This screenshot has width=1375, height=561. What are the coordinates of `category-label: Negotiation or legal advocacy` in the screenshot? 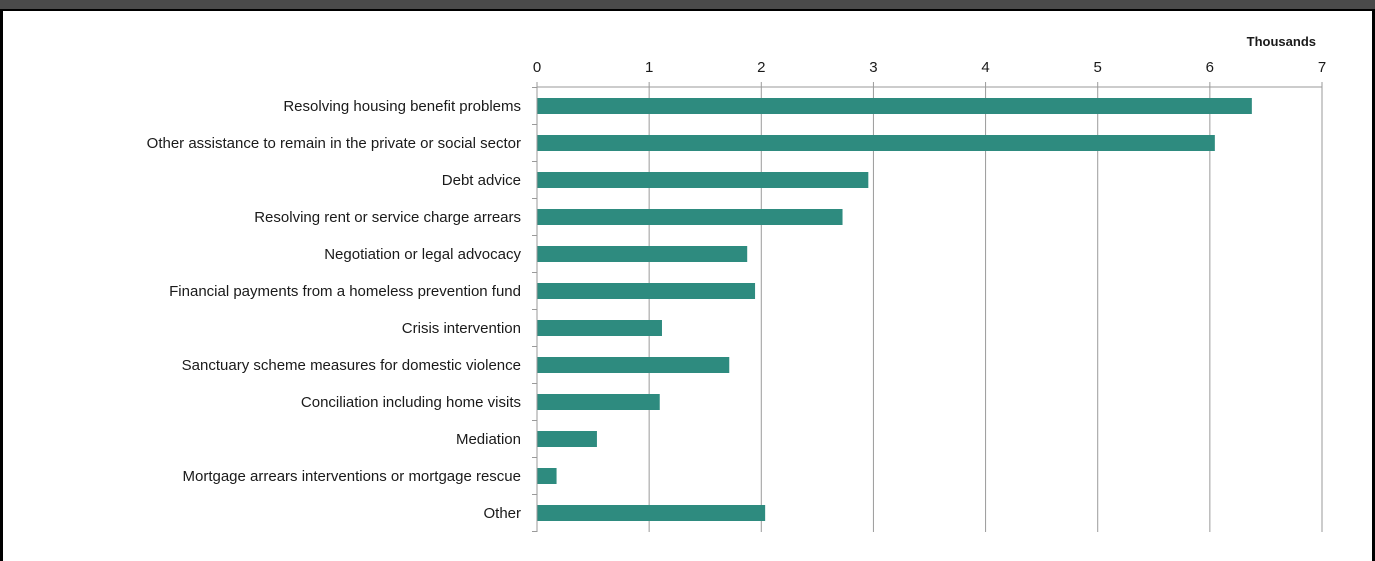 It's located at (422, 254).